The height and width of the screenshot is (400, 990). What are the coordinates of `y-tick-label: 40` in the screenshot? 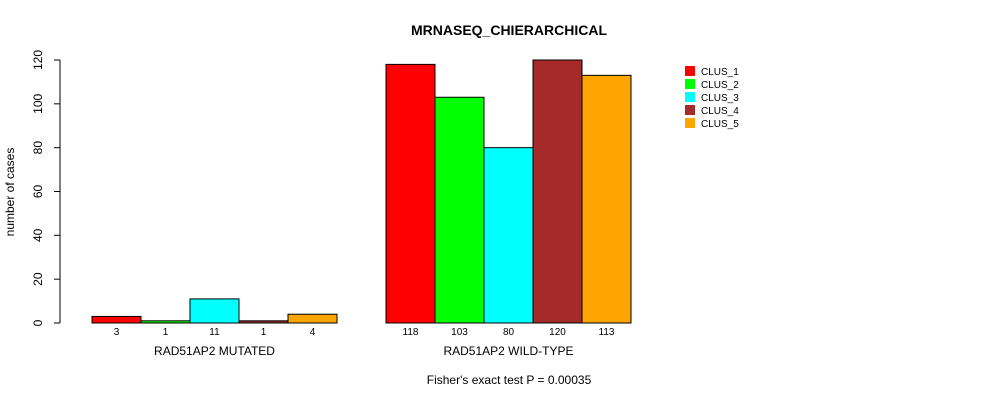 It's located at (38, 235).